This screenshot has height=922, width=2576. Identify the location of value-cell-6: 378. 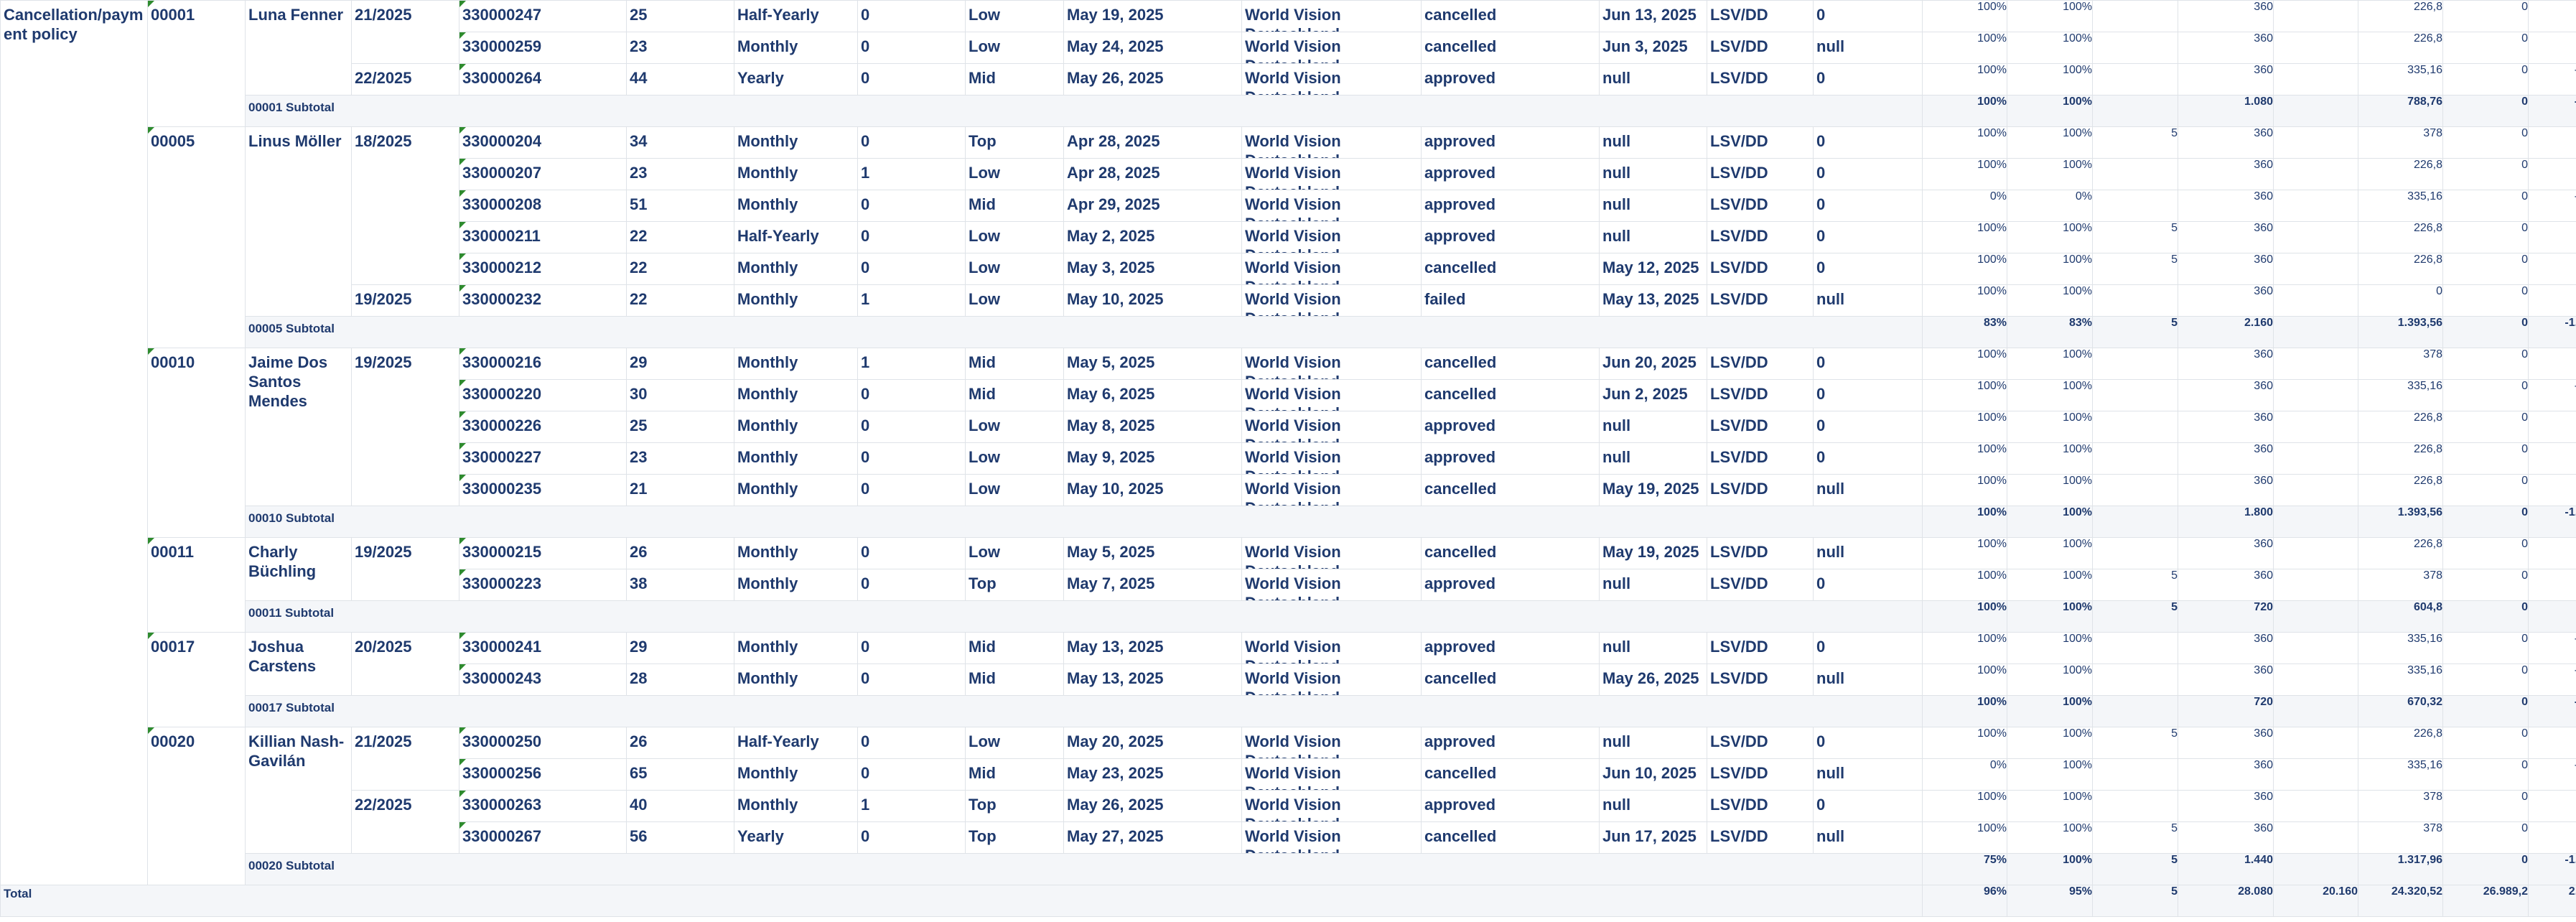
(2400, 806).